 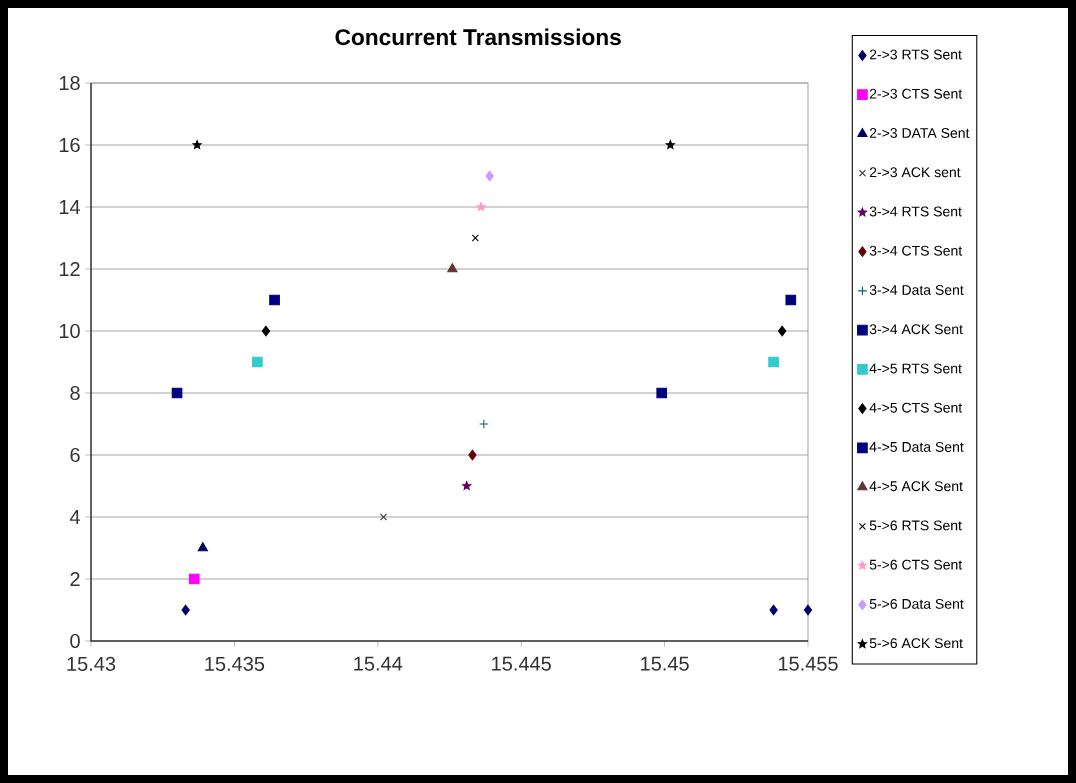 What do you see at coordinates (665, 663) in the screenshot?
I see `x-tick-label: 15.45` at bounding box center [665, 663].